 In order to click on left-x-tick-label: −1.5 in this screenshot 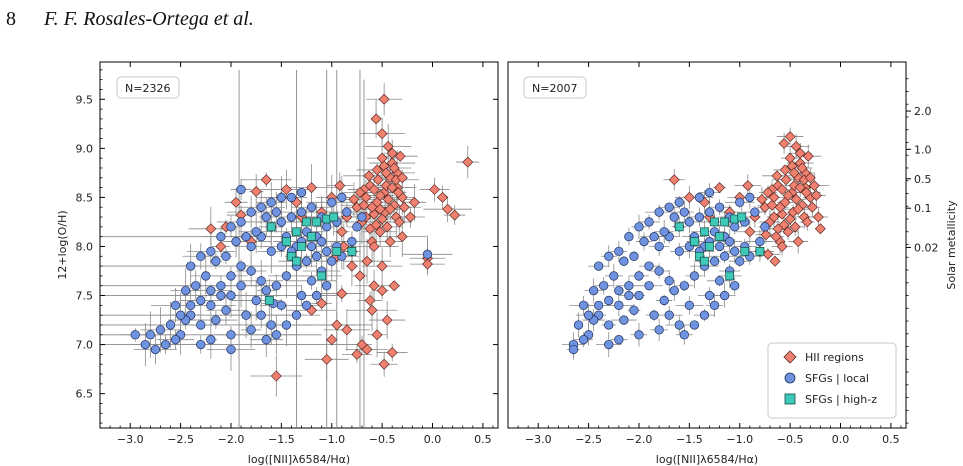, I will do `click(281, 439)`.